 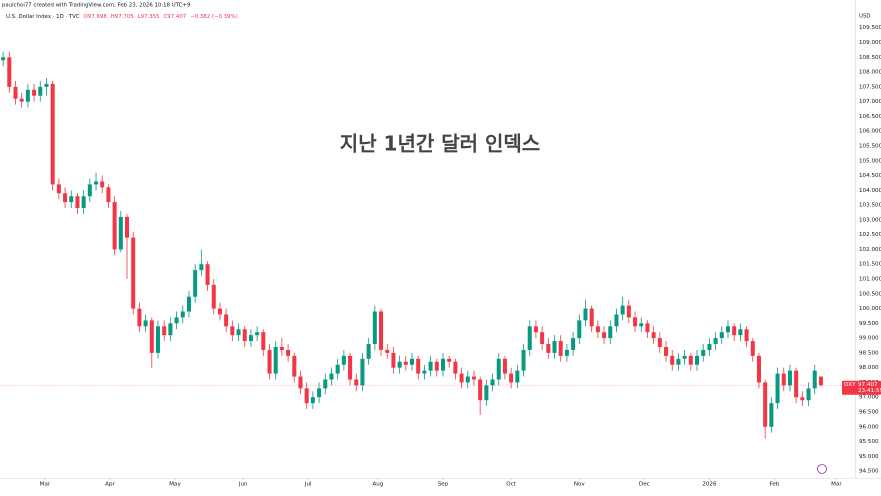 I want to click on y-tick-label: 95.500, so click(x=869, y=442).